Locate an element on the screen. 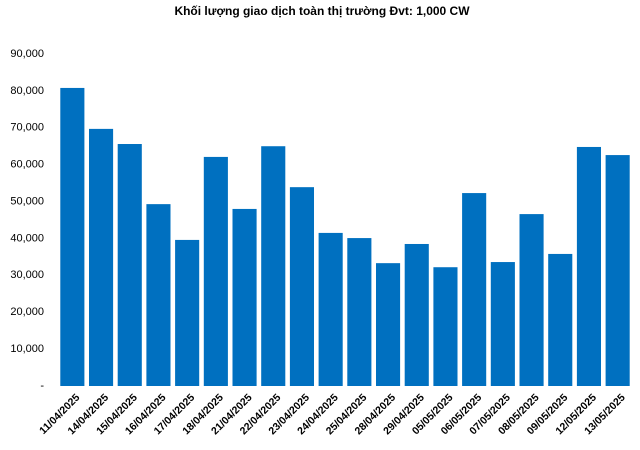 The height and width of the screenshot is (450, 640). y-tick-label: 30,000 is located at coordinates (27, 275).